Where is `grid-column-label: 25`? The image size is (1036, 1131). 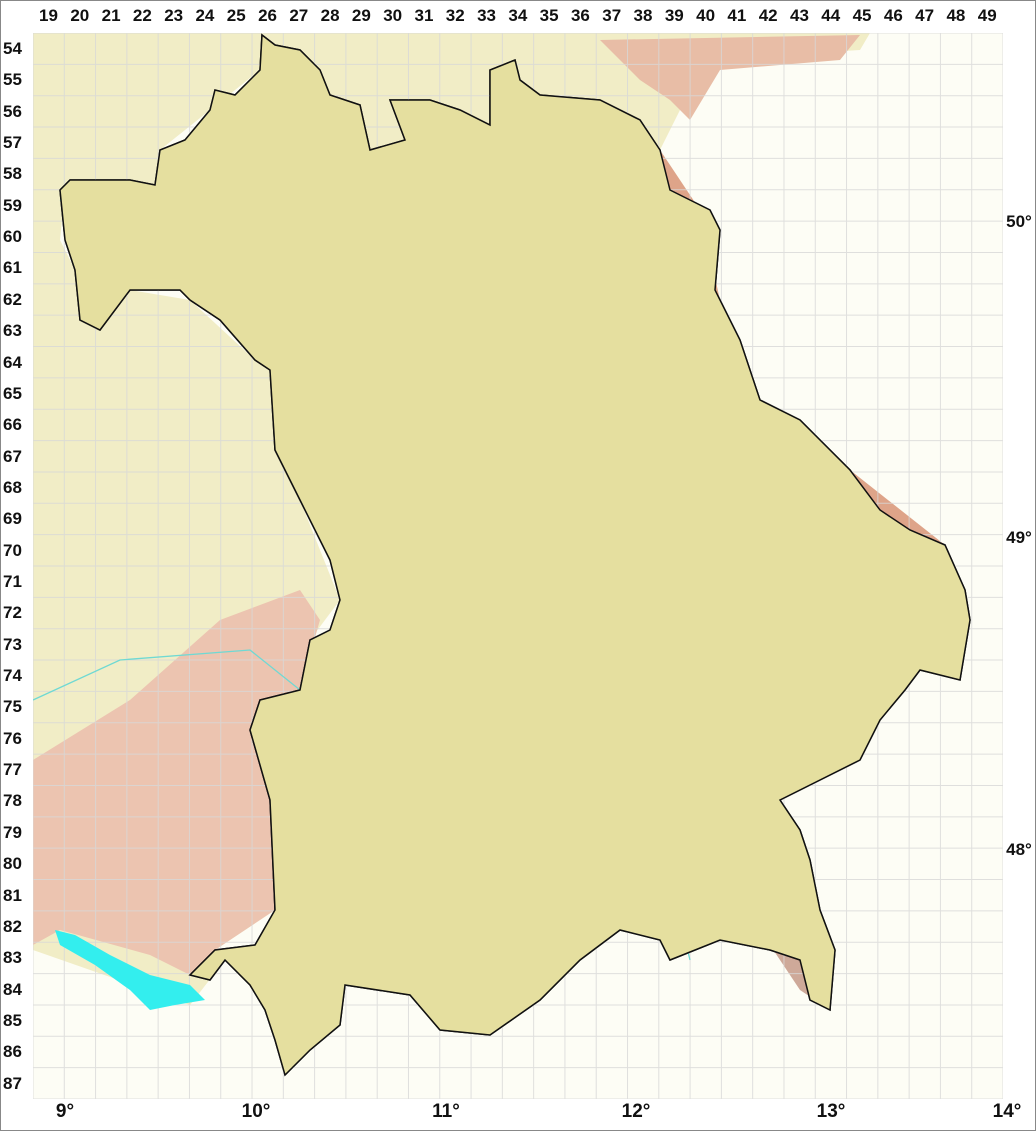 grid-column-label: 25 is located at coordinates (236, 15).